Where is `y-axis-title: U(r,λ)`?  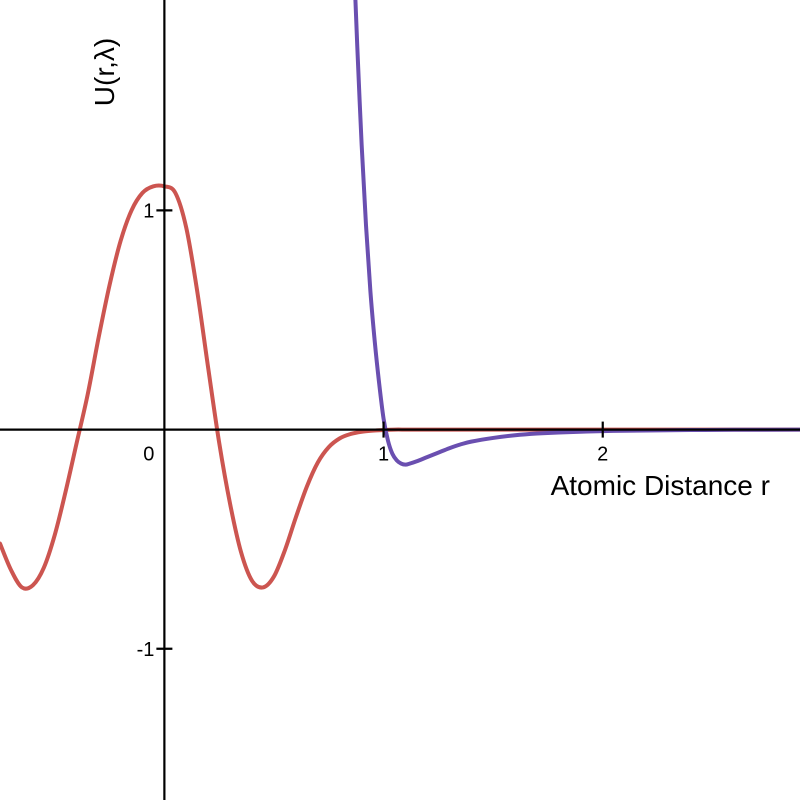
y-axis-title: U(r,λ) is located at coordinates (104, 72).